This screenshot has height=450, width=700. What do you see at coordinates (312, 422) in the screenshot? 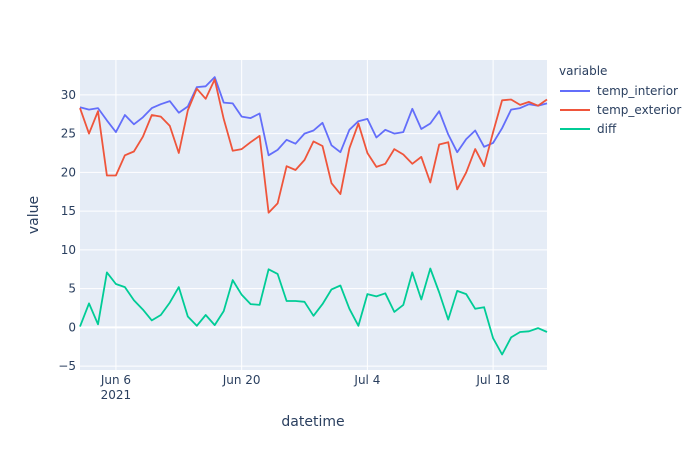
I see `x-axis-title: datetime` at bounding box center [312, 422].